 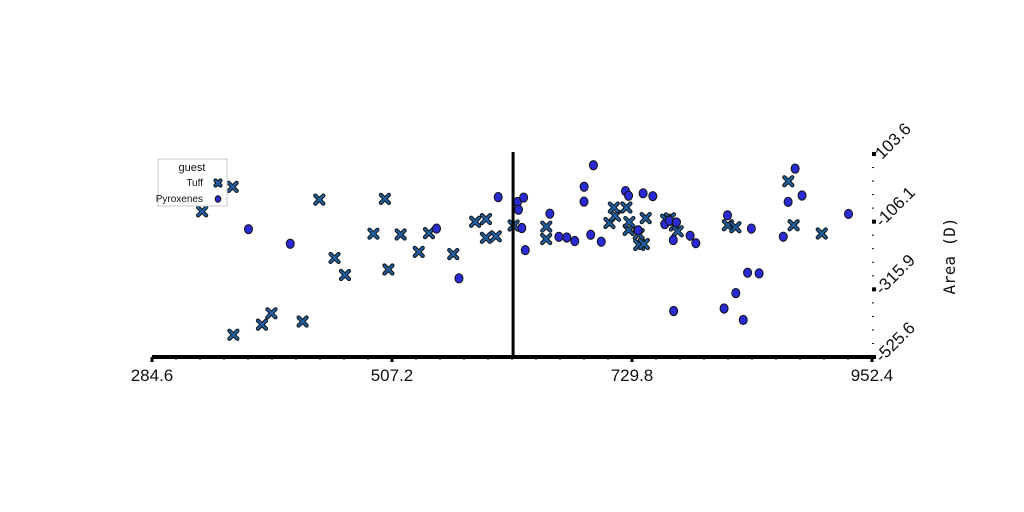 I want to click on x-tick-label: 284.6, so click(x=152, y=375).